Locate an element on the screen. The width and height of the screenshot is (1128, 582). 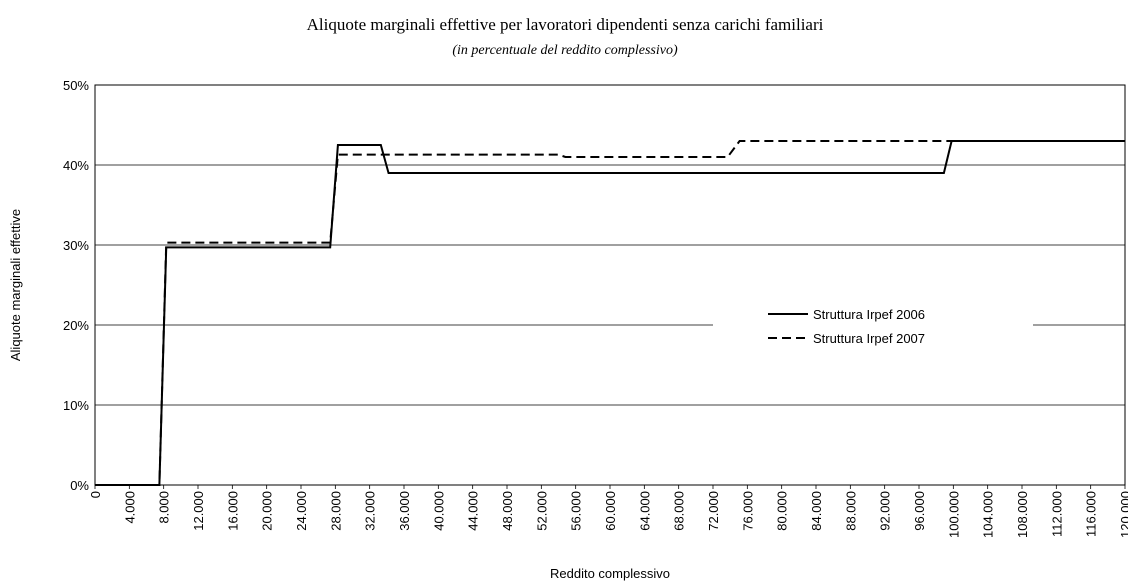
x-tick-label: 120.000 is located at coordinates (1123, 514).